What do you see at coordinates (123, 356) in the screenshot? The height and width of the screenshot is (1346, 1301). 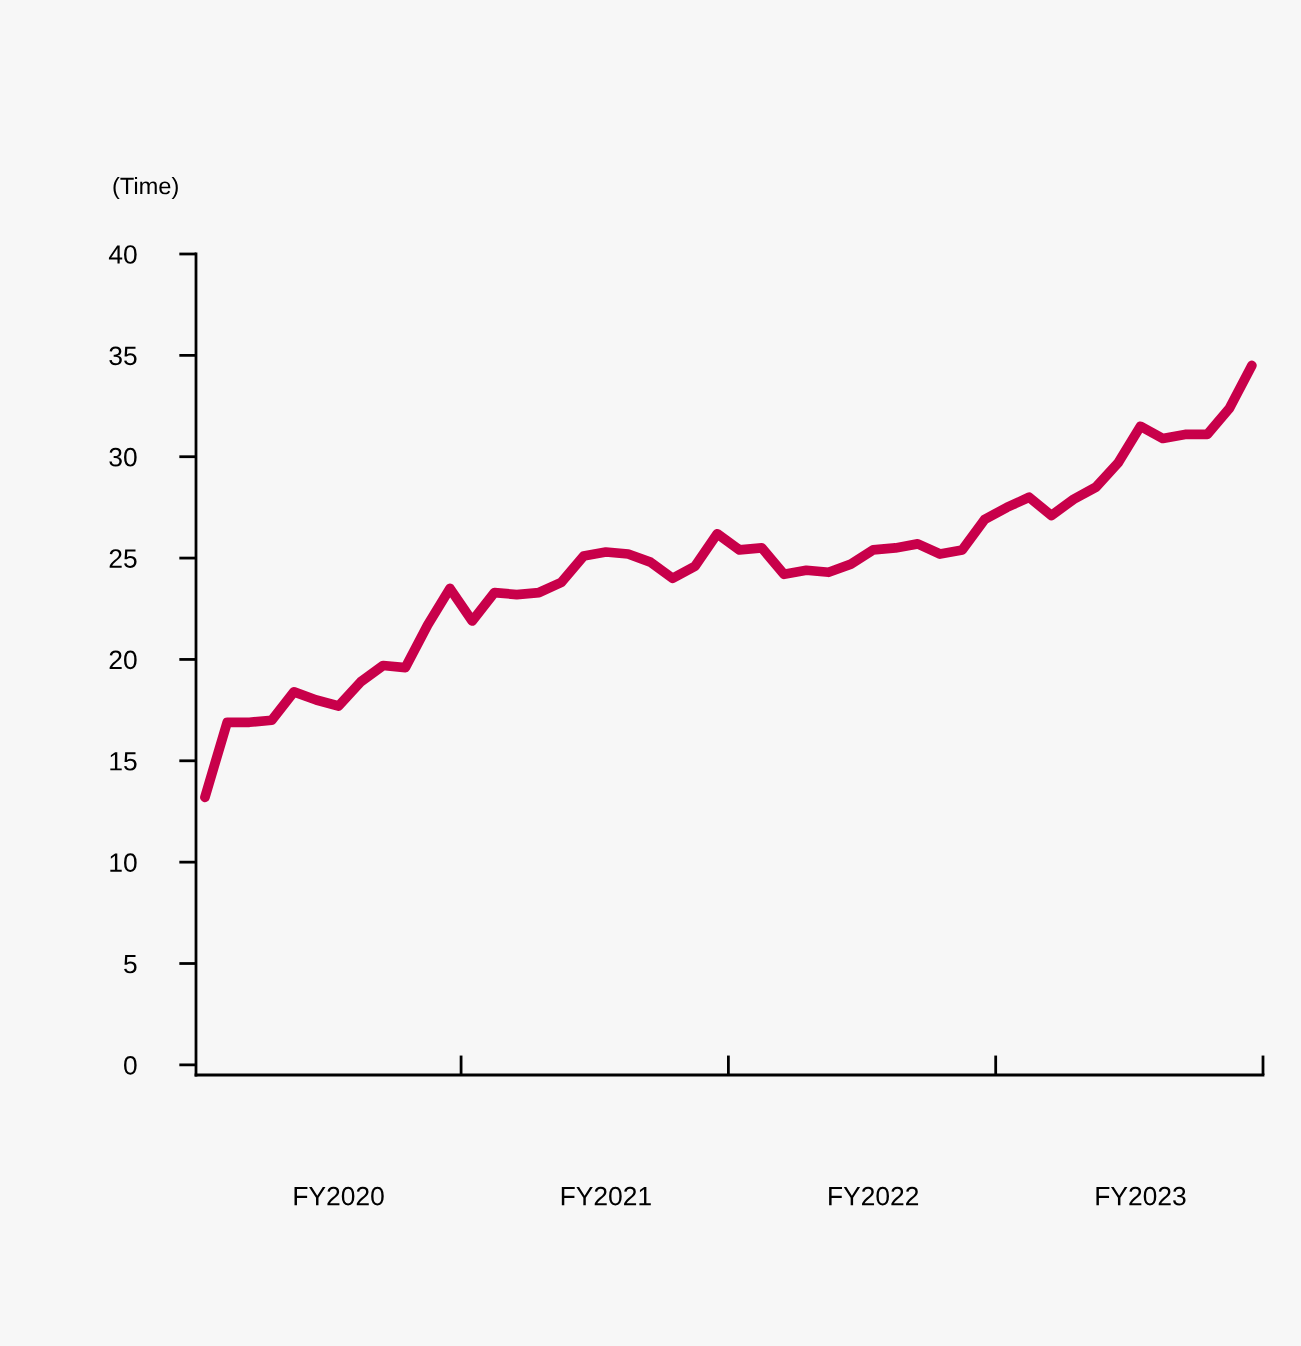 I see `y-tick-label: 35` at bounding box center [123, 356].